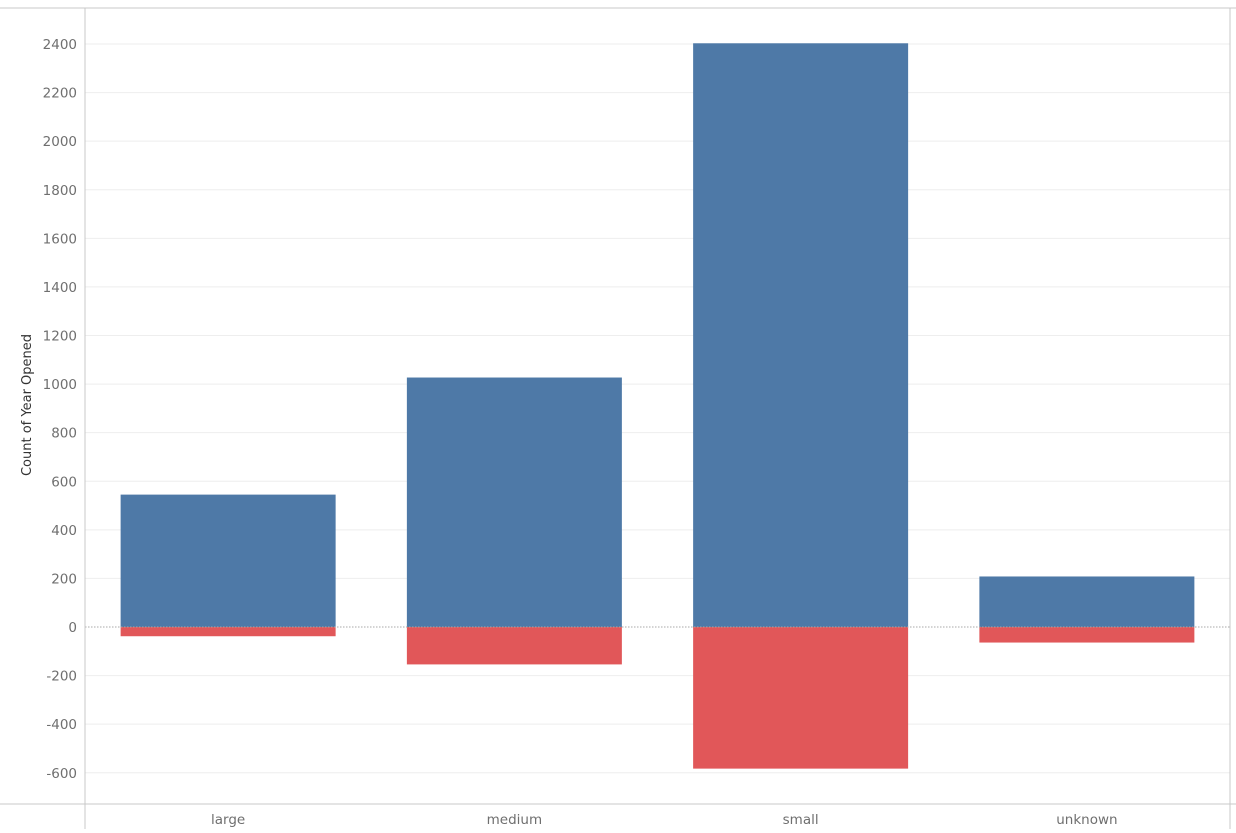 Image resolution: width=1236 pixels, height=833 pixels. I want to click on bar-negative-large, so click(228, 632).